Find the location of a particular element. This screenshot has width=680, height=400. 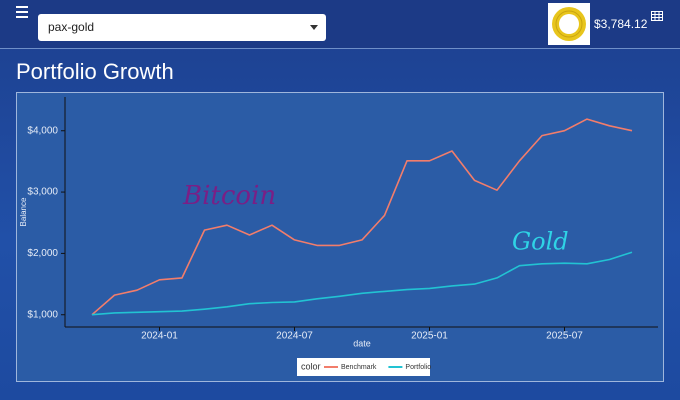

coin-logo is located at coordinates (569, 24).